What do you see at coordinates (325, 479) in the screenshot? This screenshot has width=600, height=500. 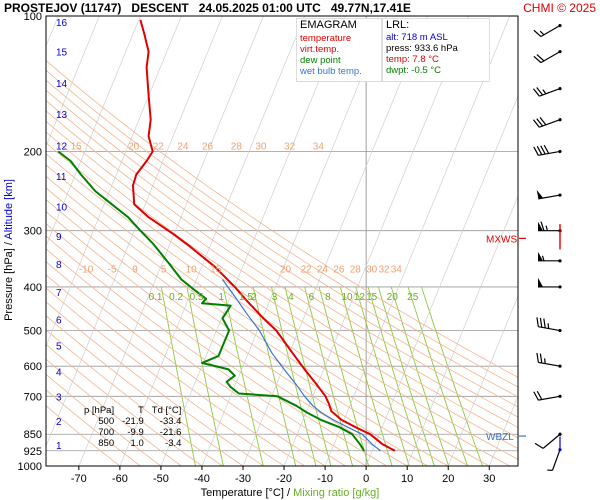 I see `x-tick-label: -10` at bounding box center [325, 479].